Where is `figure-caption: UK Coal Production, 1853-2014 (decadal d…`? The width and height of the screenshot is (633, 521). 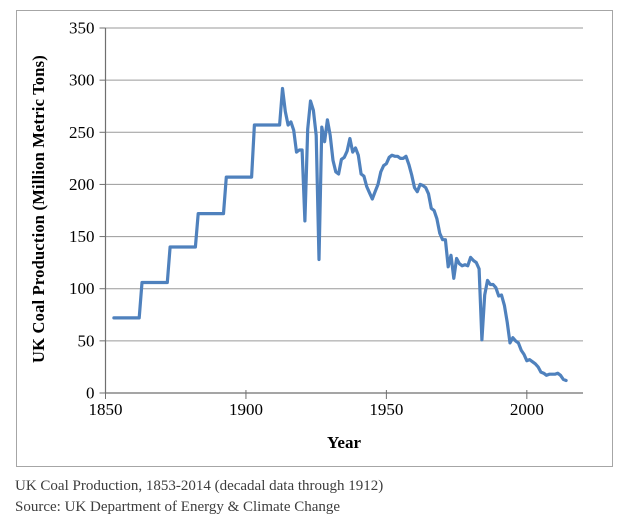 figure-caption: UK Coal Production, 1853-2014 (decadal d… is located at coordinates (199, 497).